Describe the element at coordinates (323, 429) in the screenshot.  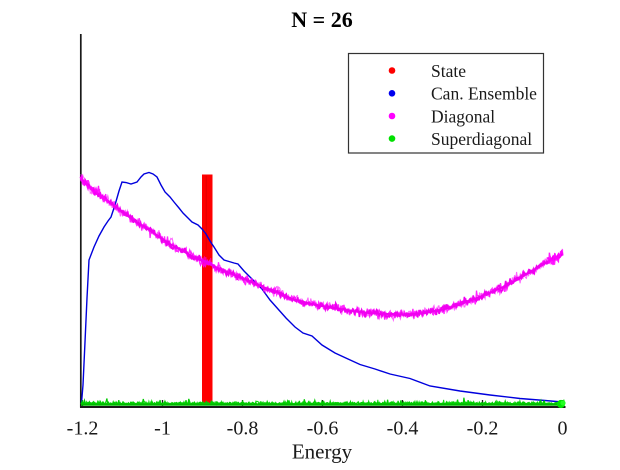
I see `svg-text: -0.6` at that location.